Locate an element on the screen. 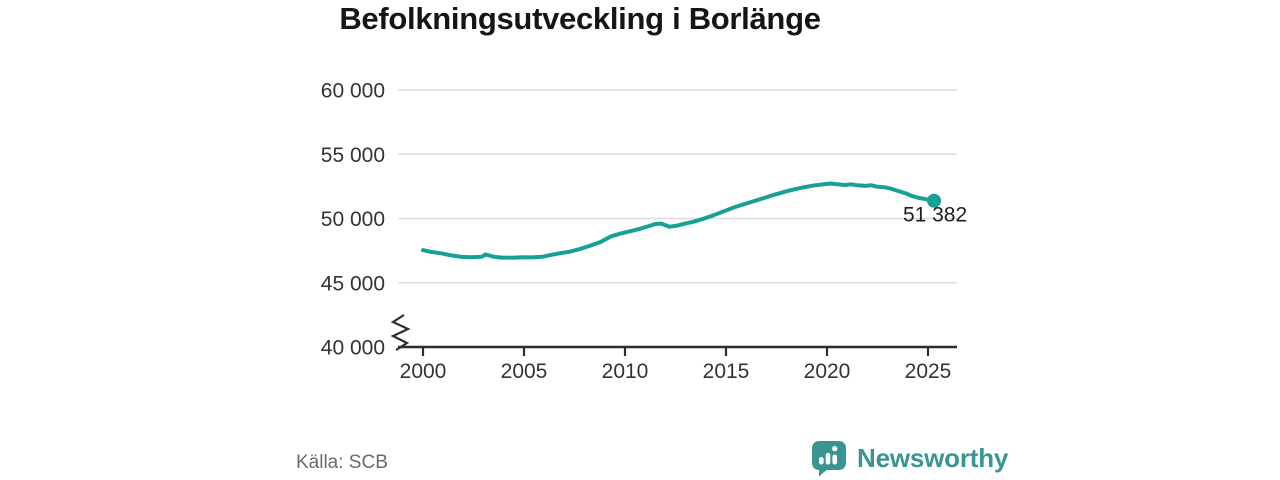  population-line is located at coordinates (679, 220).